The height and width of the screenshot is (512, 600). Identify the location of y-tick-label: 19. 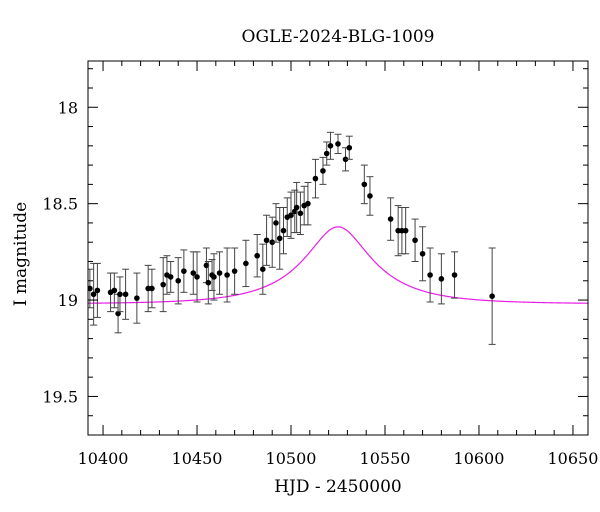
(68, 300).